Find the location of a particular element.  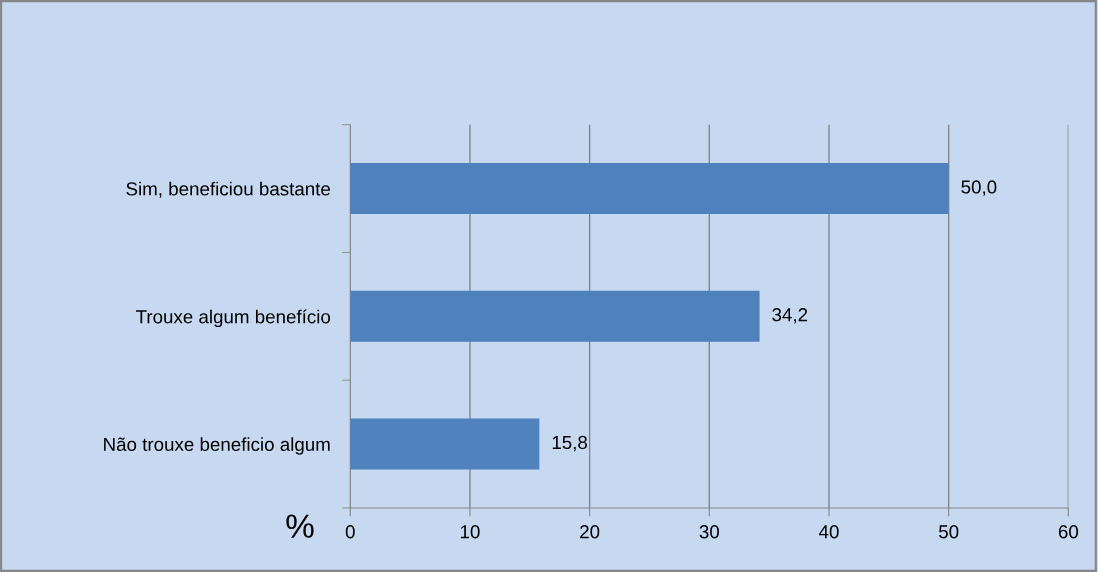

x-tick-label: 50 is located at coordinates (949, 532).